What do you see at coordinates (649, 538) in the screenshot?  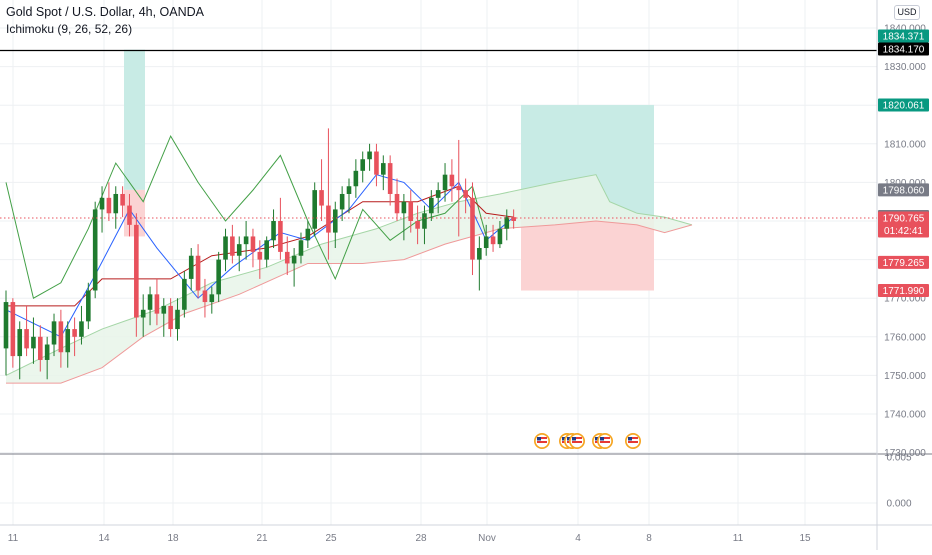 I see `time-tick-label: 8` at bounding box center [649, 538].